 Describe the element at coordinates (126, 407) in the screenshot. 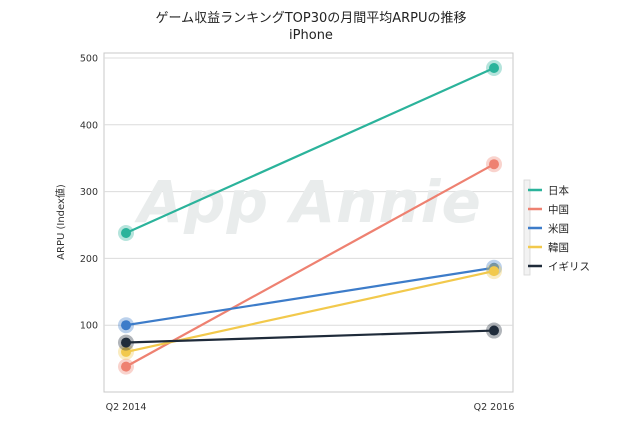

I see `x-tick-label: Q2 2014` at that location.